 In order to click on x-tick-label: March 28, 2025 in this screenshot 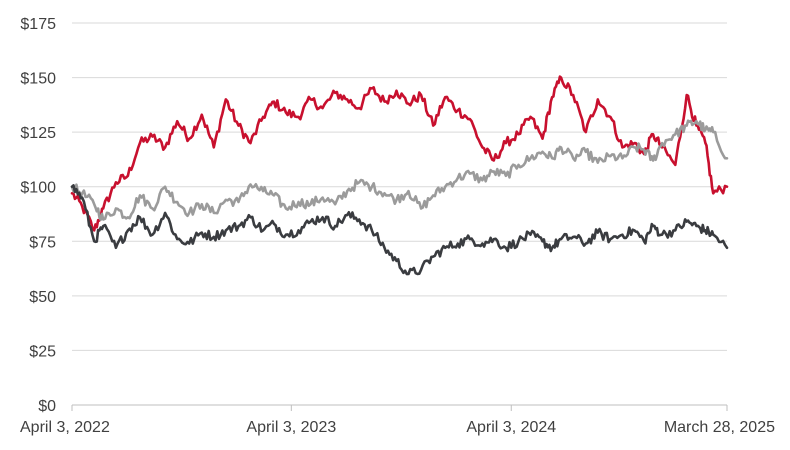, I will do `click(719, 427)`.